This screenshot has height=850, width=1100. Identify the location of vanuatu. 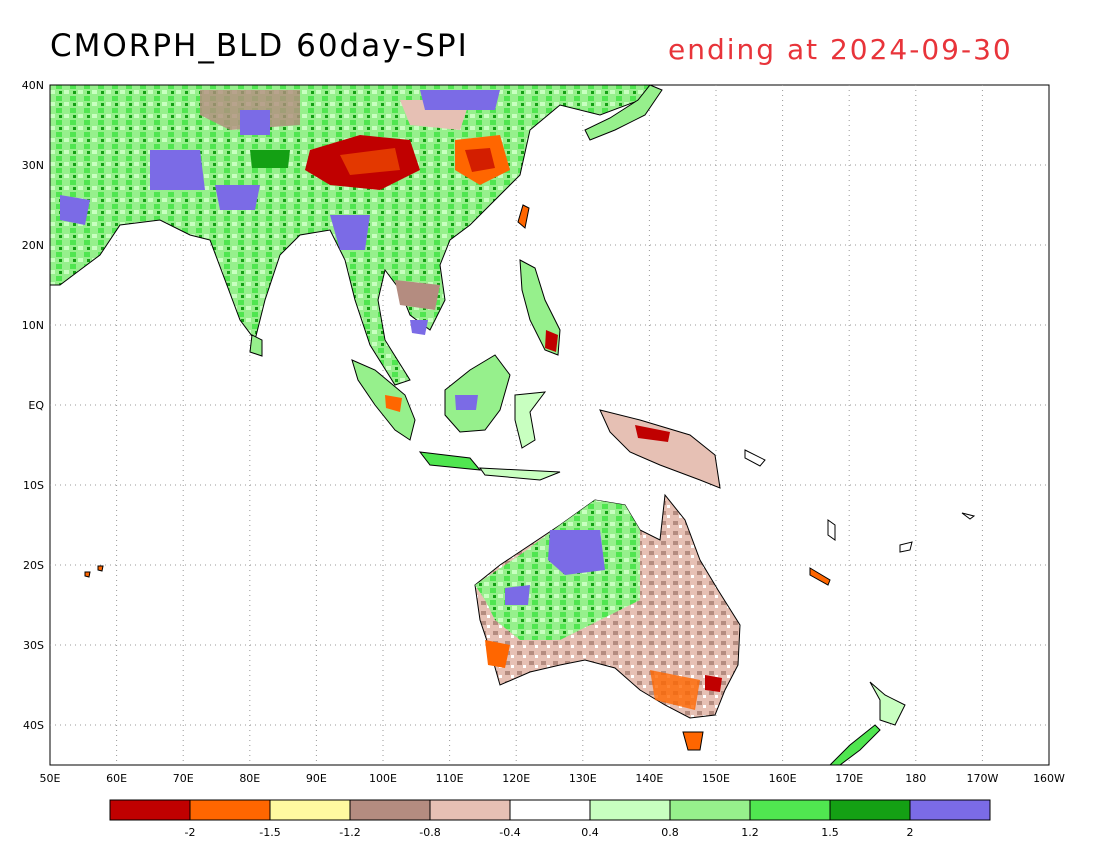
(831, 530).